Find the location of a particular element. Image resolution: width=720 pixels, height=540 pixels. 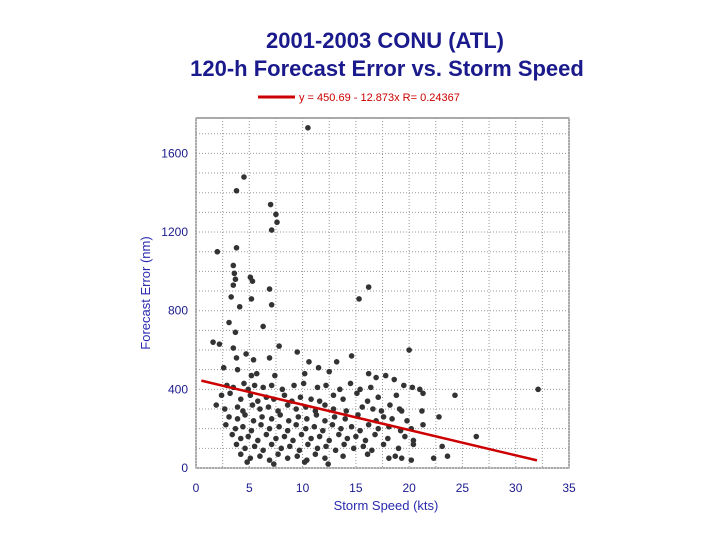

x-tick-label: 10 is located at coordinates (303, 488).